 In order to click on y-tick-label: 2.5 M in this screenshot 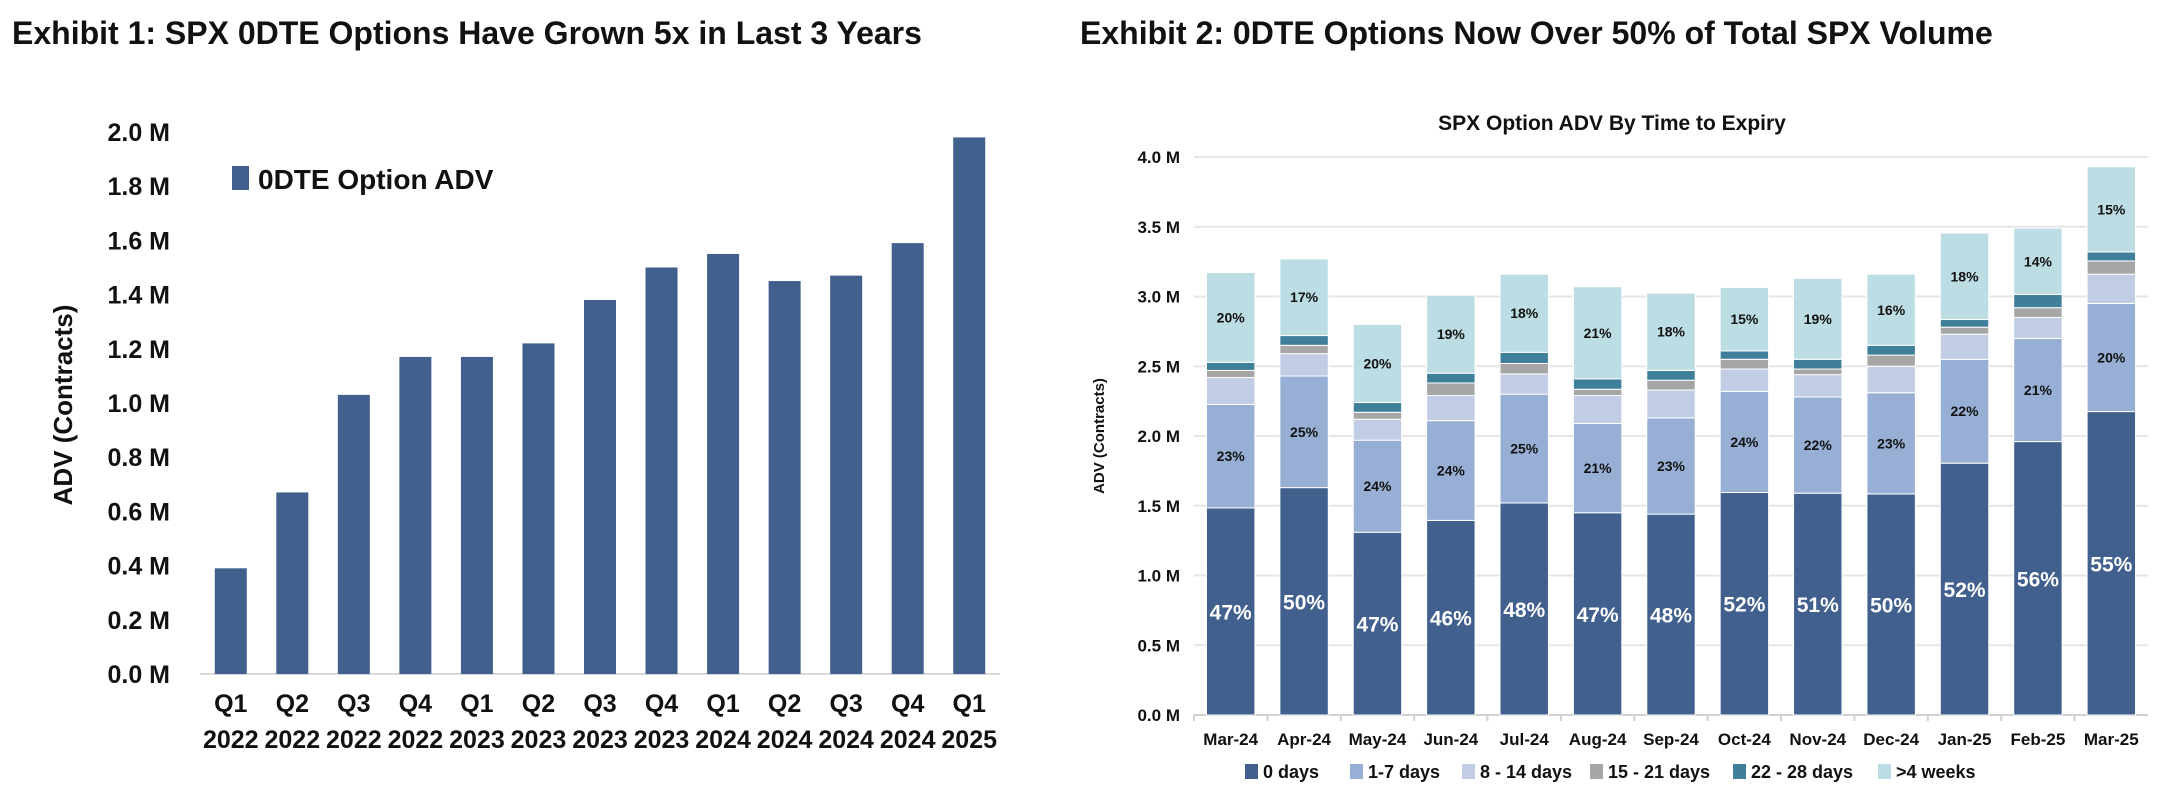, I will do `click(1158, 366)`.